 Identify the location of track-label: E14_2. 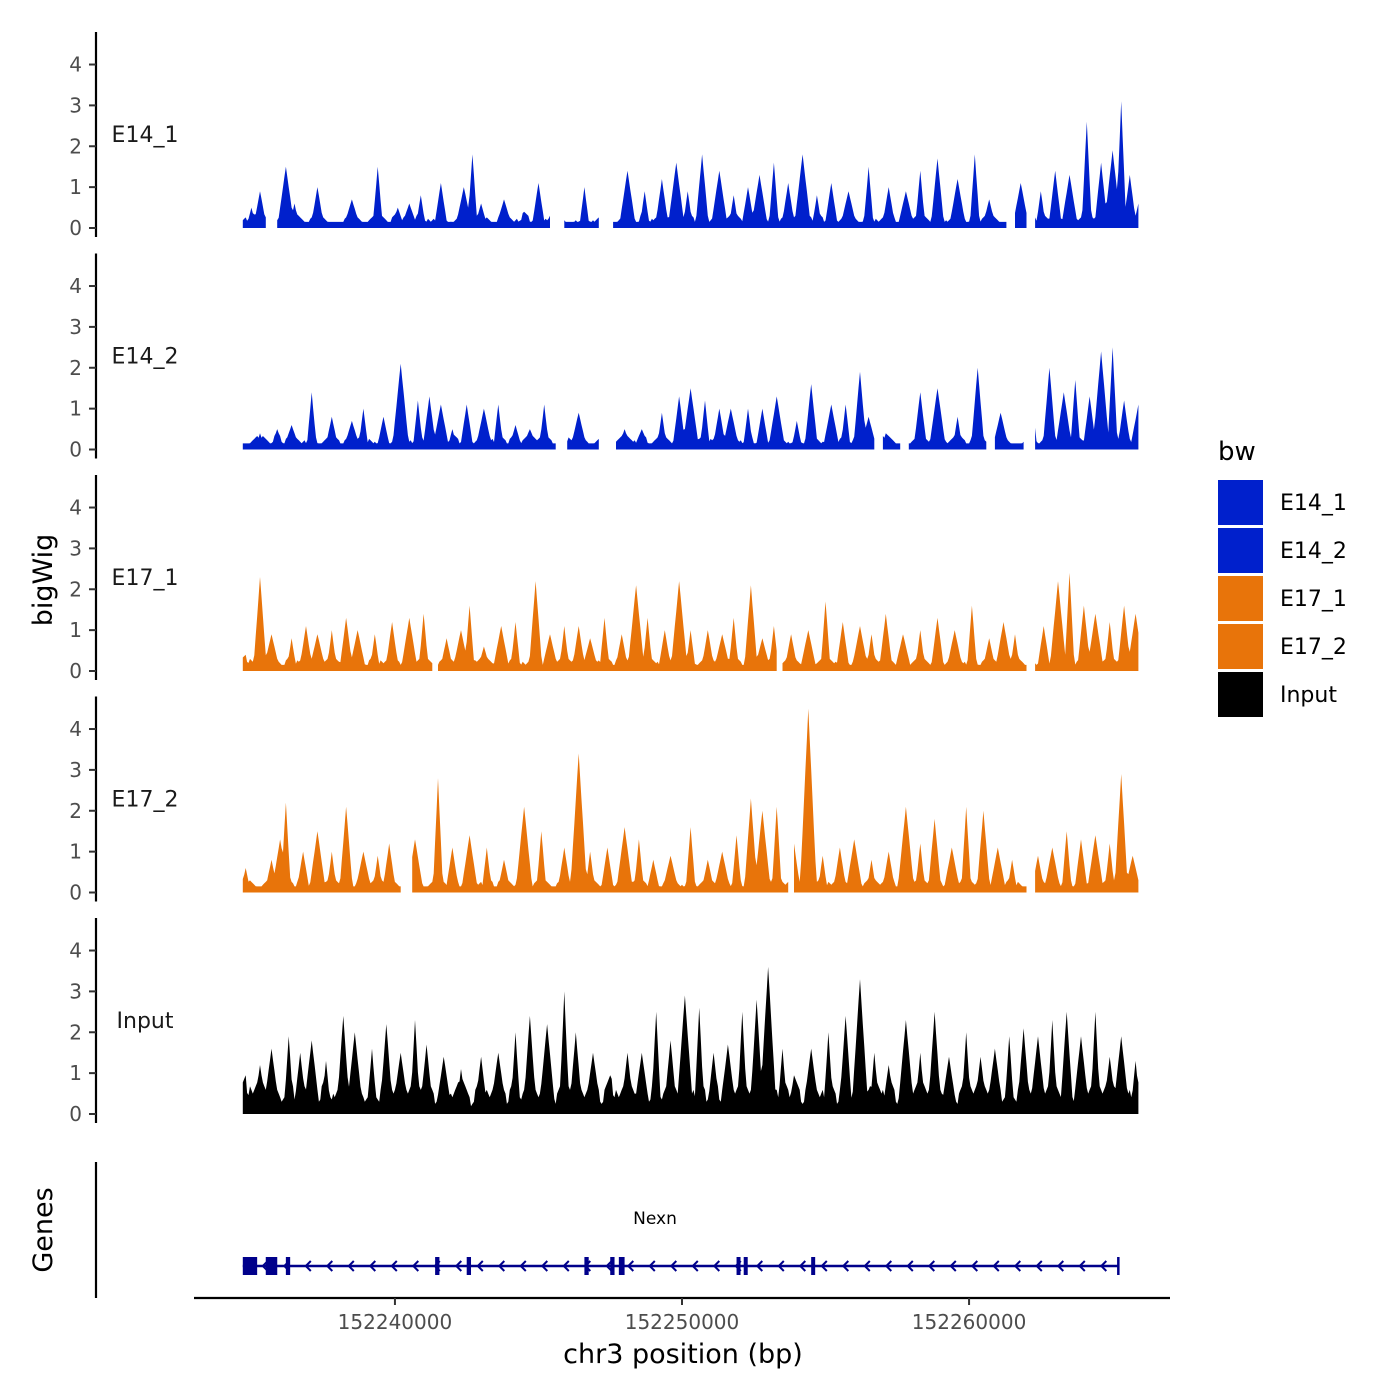
(145, 357).